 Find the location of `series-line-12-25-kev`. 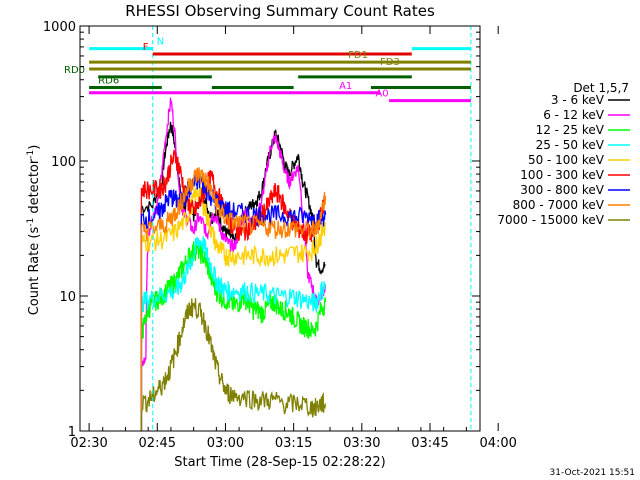

series-line-12-25-kev is located at coordinates (233, 335).